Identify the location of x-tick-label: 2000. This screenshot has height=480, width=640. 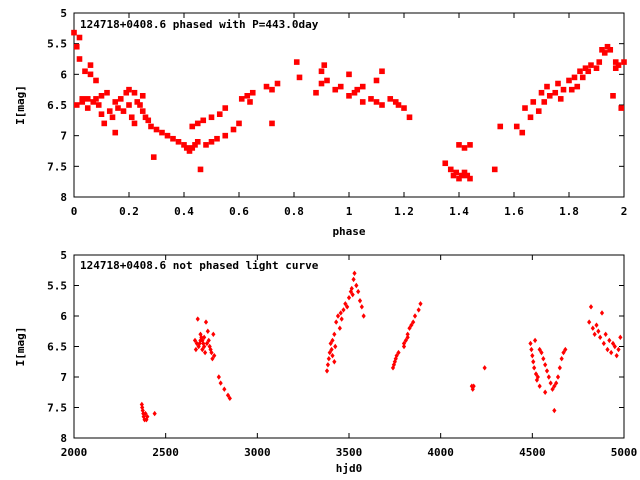
(74, 452).